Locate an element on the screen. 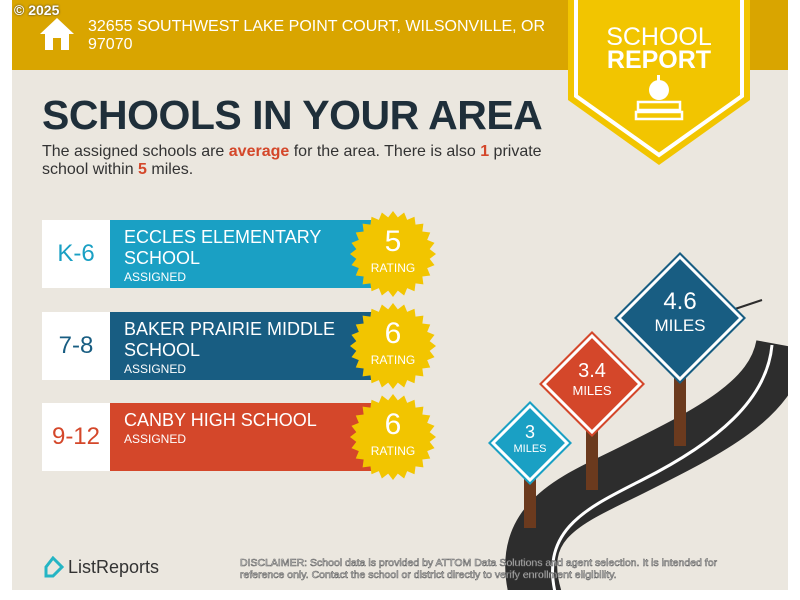 The width and height of the screenshot is (800, 600). copyright: © 2025 is located at coordinates (37, 10).